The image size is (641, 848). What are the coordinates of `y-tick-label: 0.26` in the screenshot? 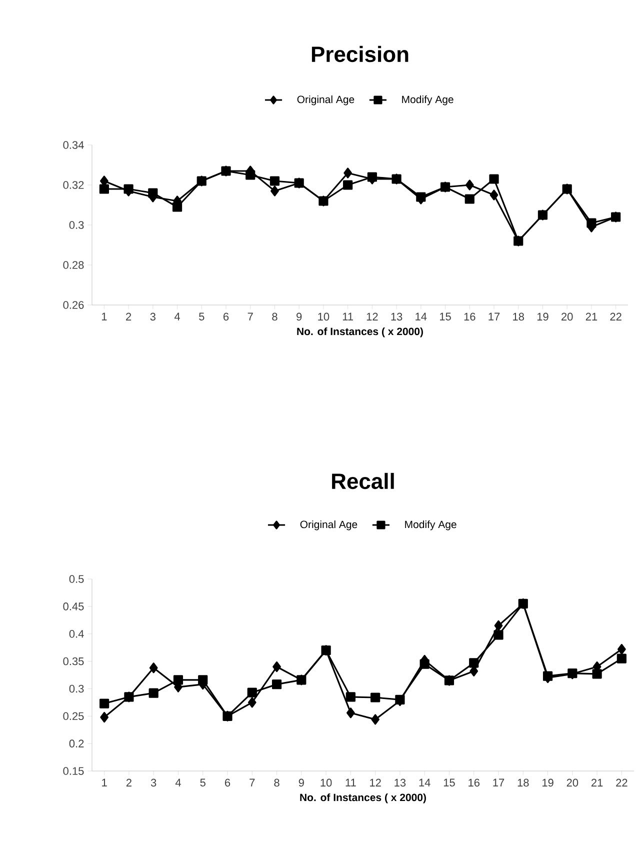 It's located at (73, 305).